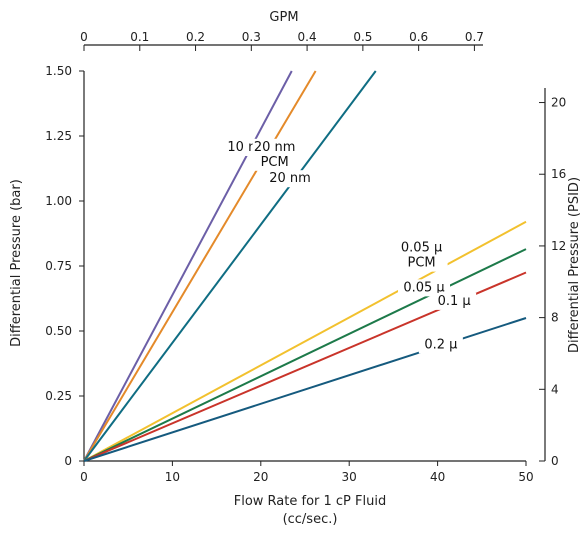  I want to click on y-axis-title: Differential Pressure (bar), so click(16, 263).